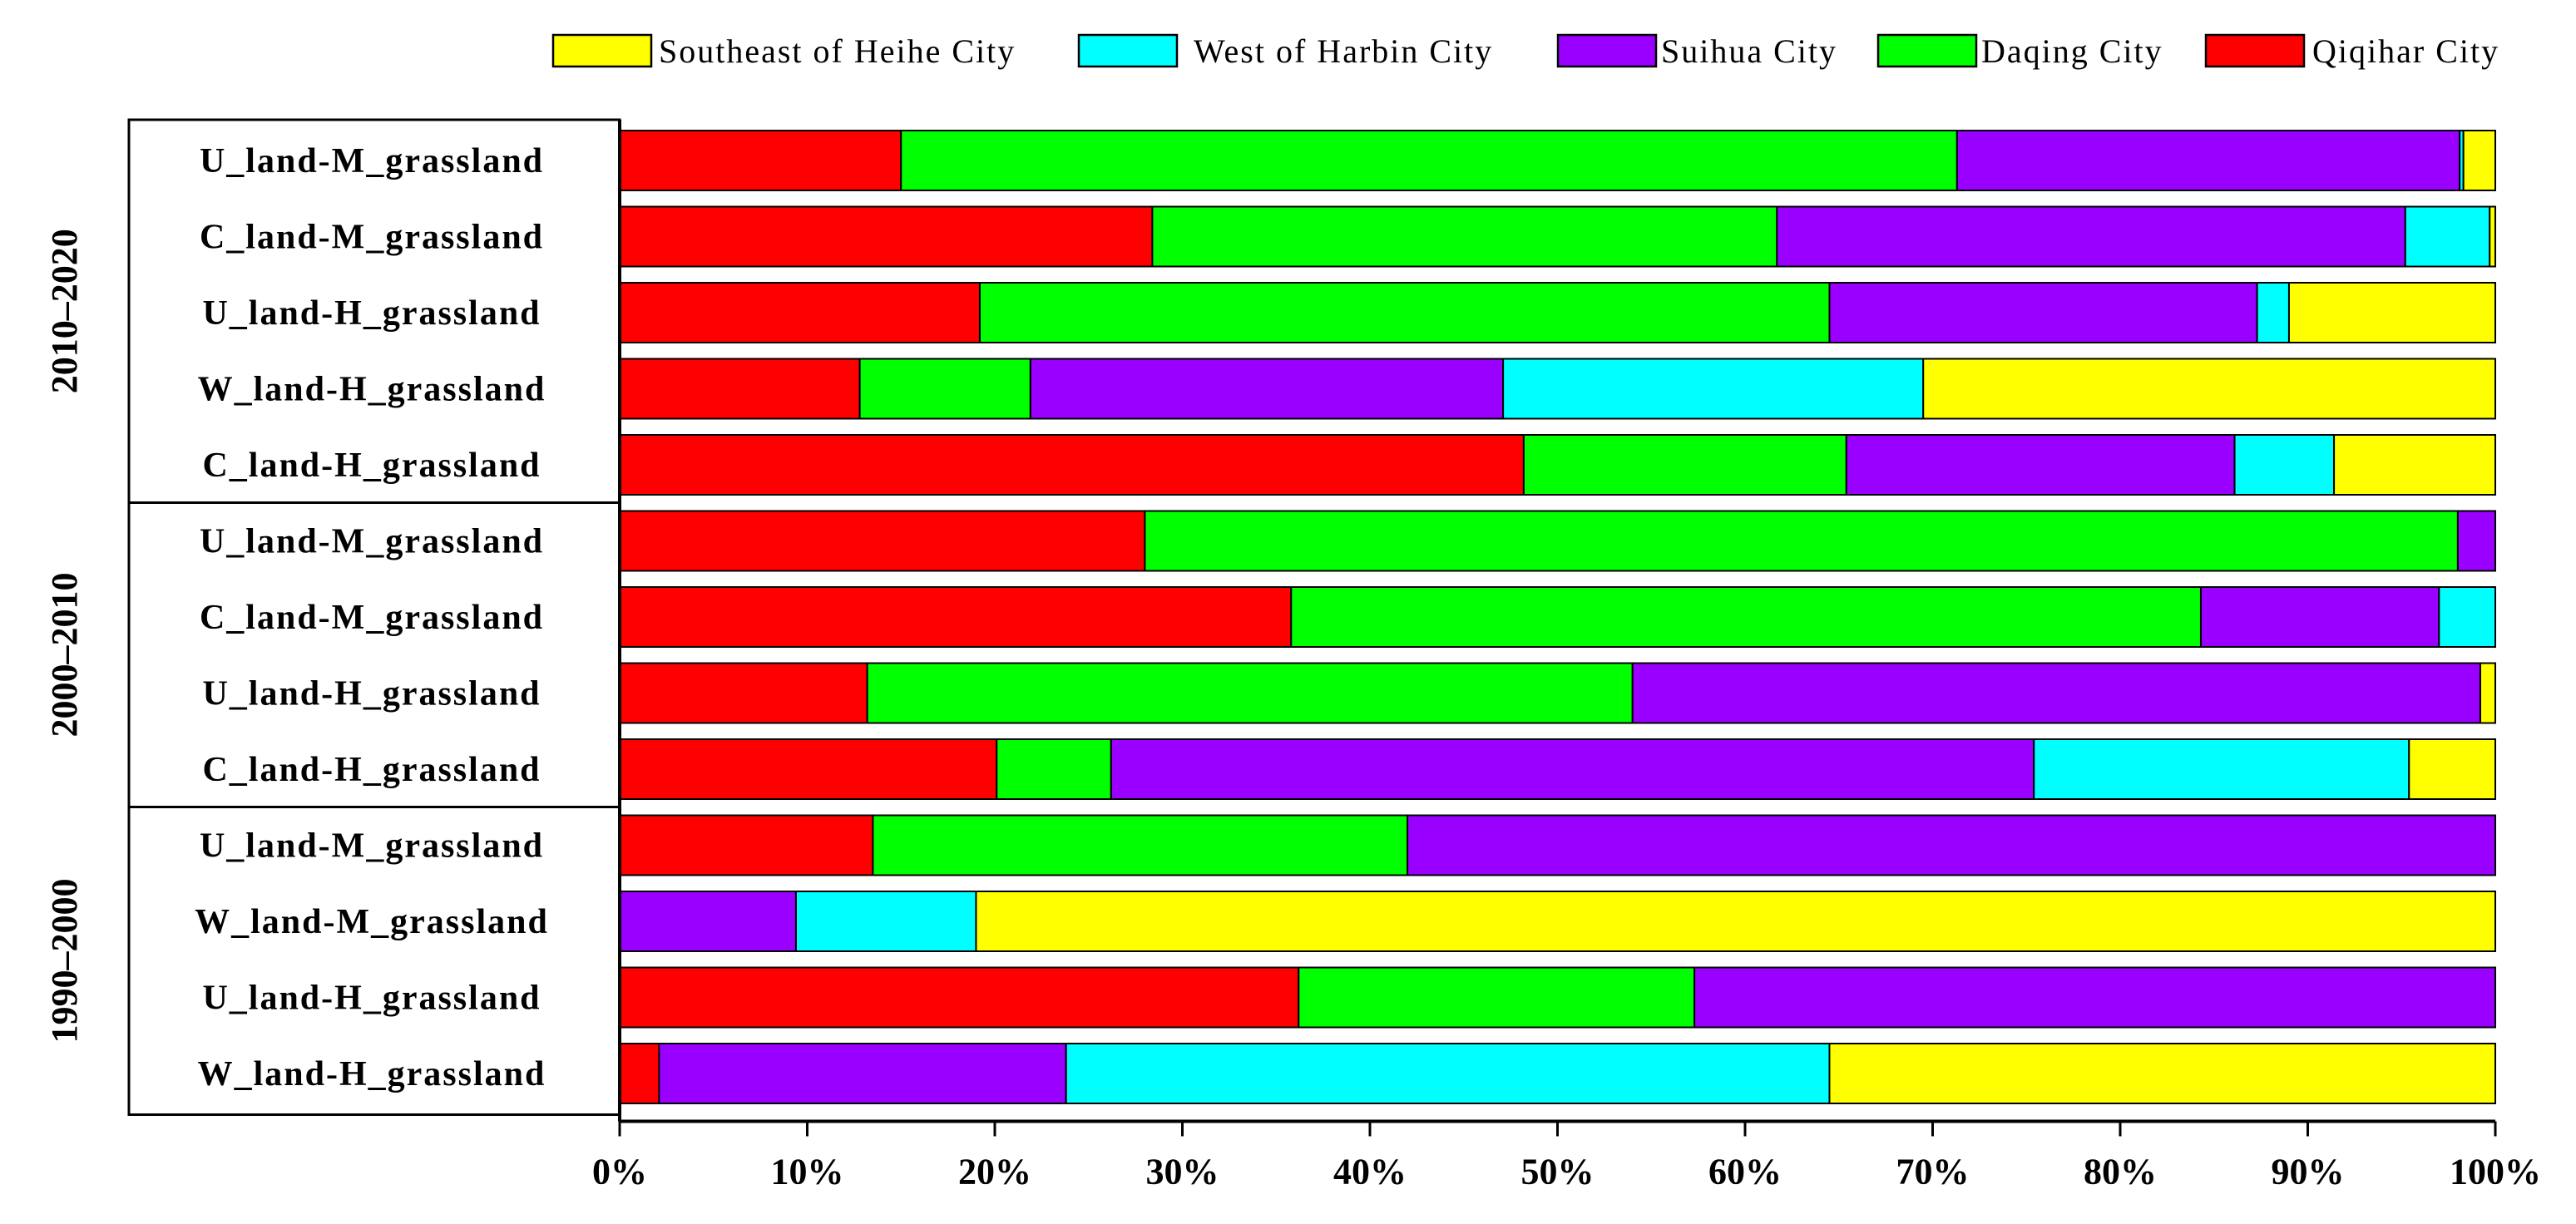  I want to click on x-tick-label: 30%, so click(1182, 1172).